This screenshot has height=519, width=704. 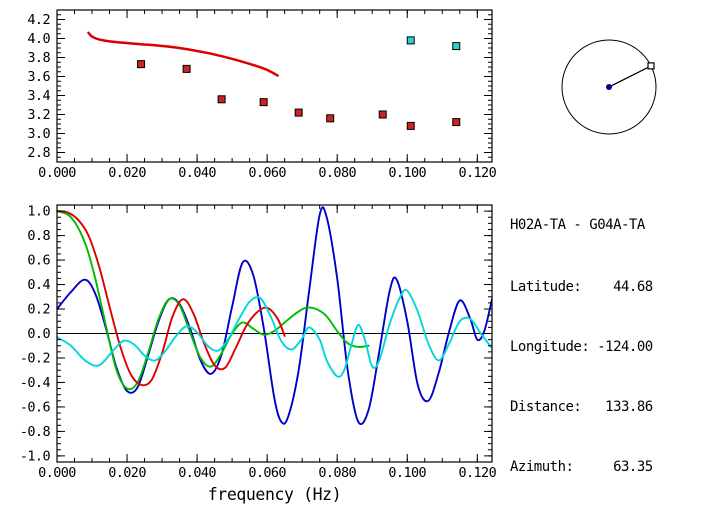 What do you see at coordinates (35, 456) in the screenshot?
I see `y-tick-label: -1.0` at bounding box center [35, 456].